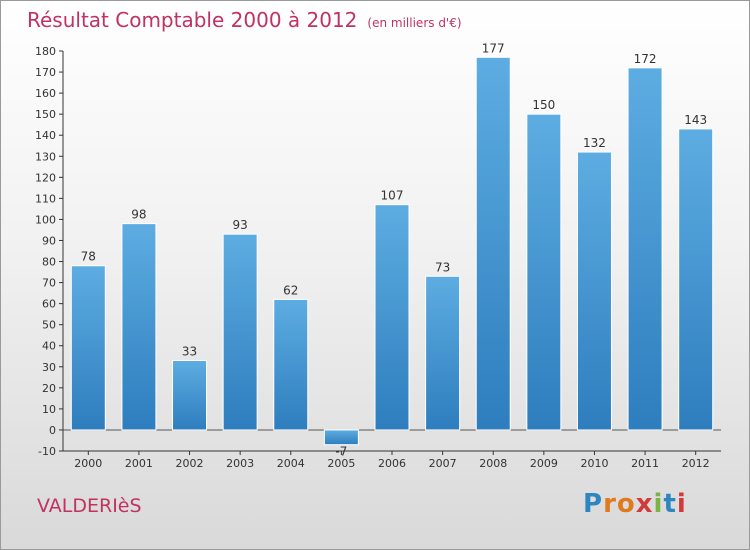  Describe the element at coordinates (49, 262) in the screenshot. I see `y-tick-label: 80` at that location.